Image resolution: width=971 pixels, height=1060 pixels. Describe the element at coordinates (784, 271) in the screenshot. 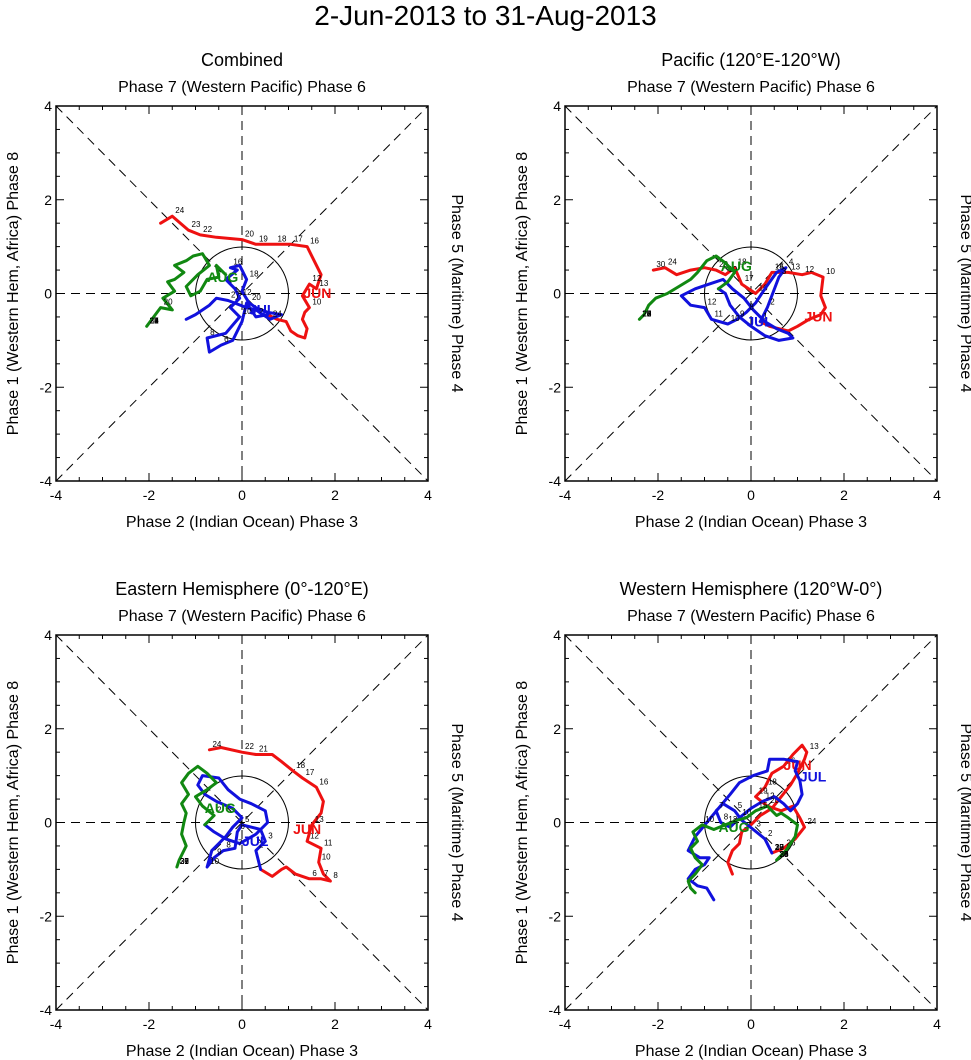

I see `day-label: 3` at that location.